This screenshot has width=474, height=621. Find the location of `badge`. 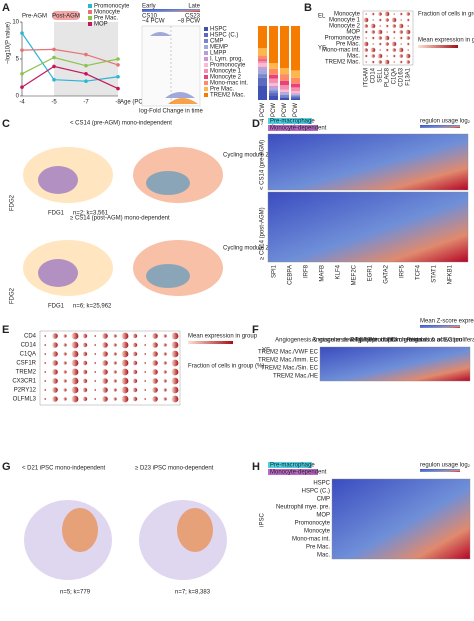

badge is located at coordinates (66, 15).